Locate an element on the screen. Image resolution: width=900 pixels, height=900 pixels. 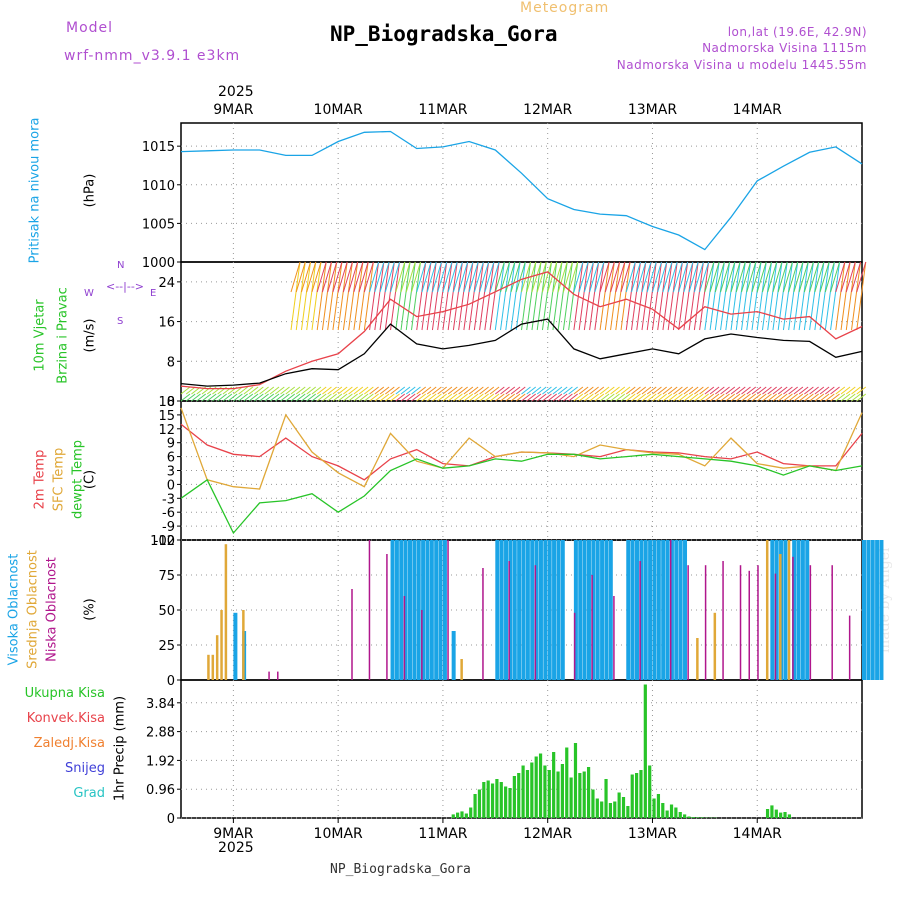
y-tick-label-wind: 16 is located at coordinates (166, 323).